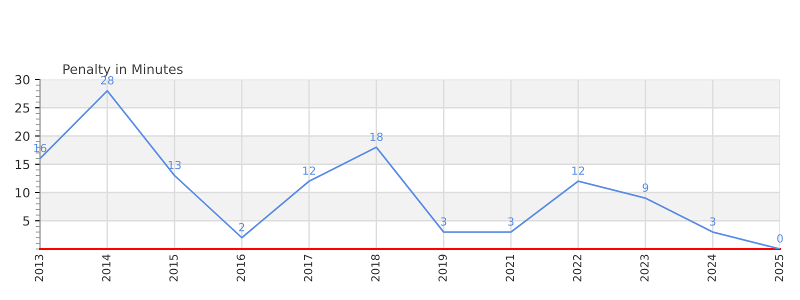 The image size is (800, 300). Describe the element at coordinates (376, 136) in the screenshot. I see `data-label: 18` at that location.